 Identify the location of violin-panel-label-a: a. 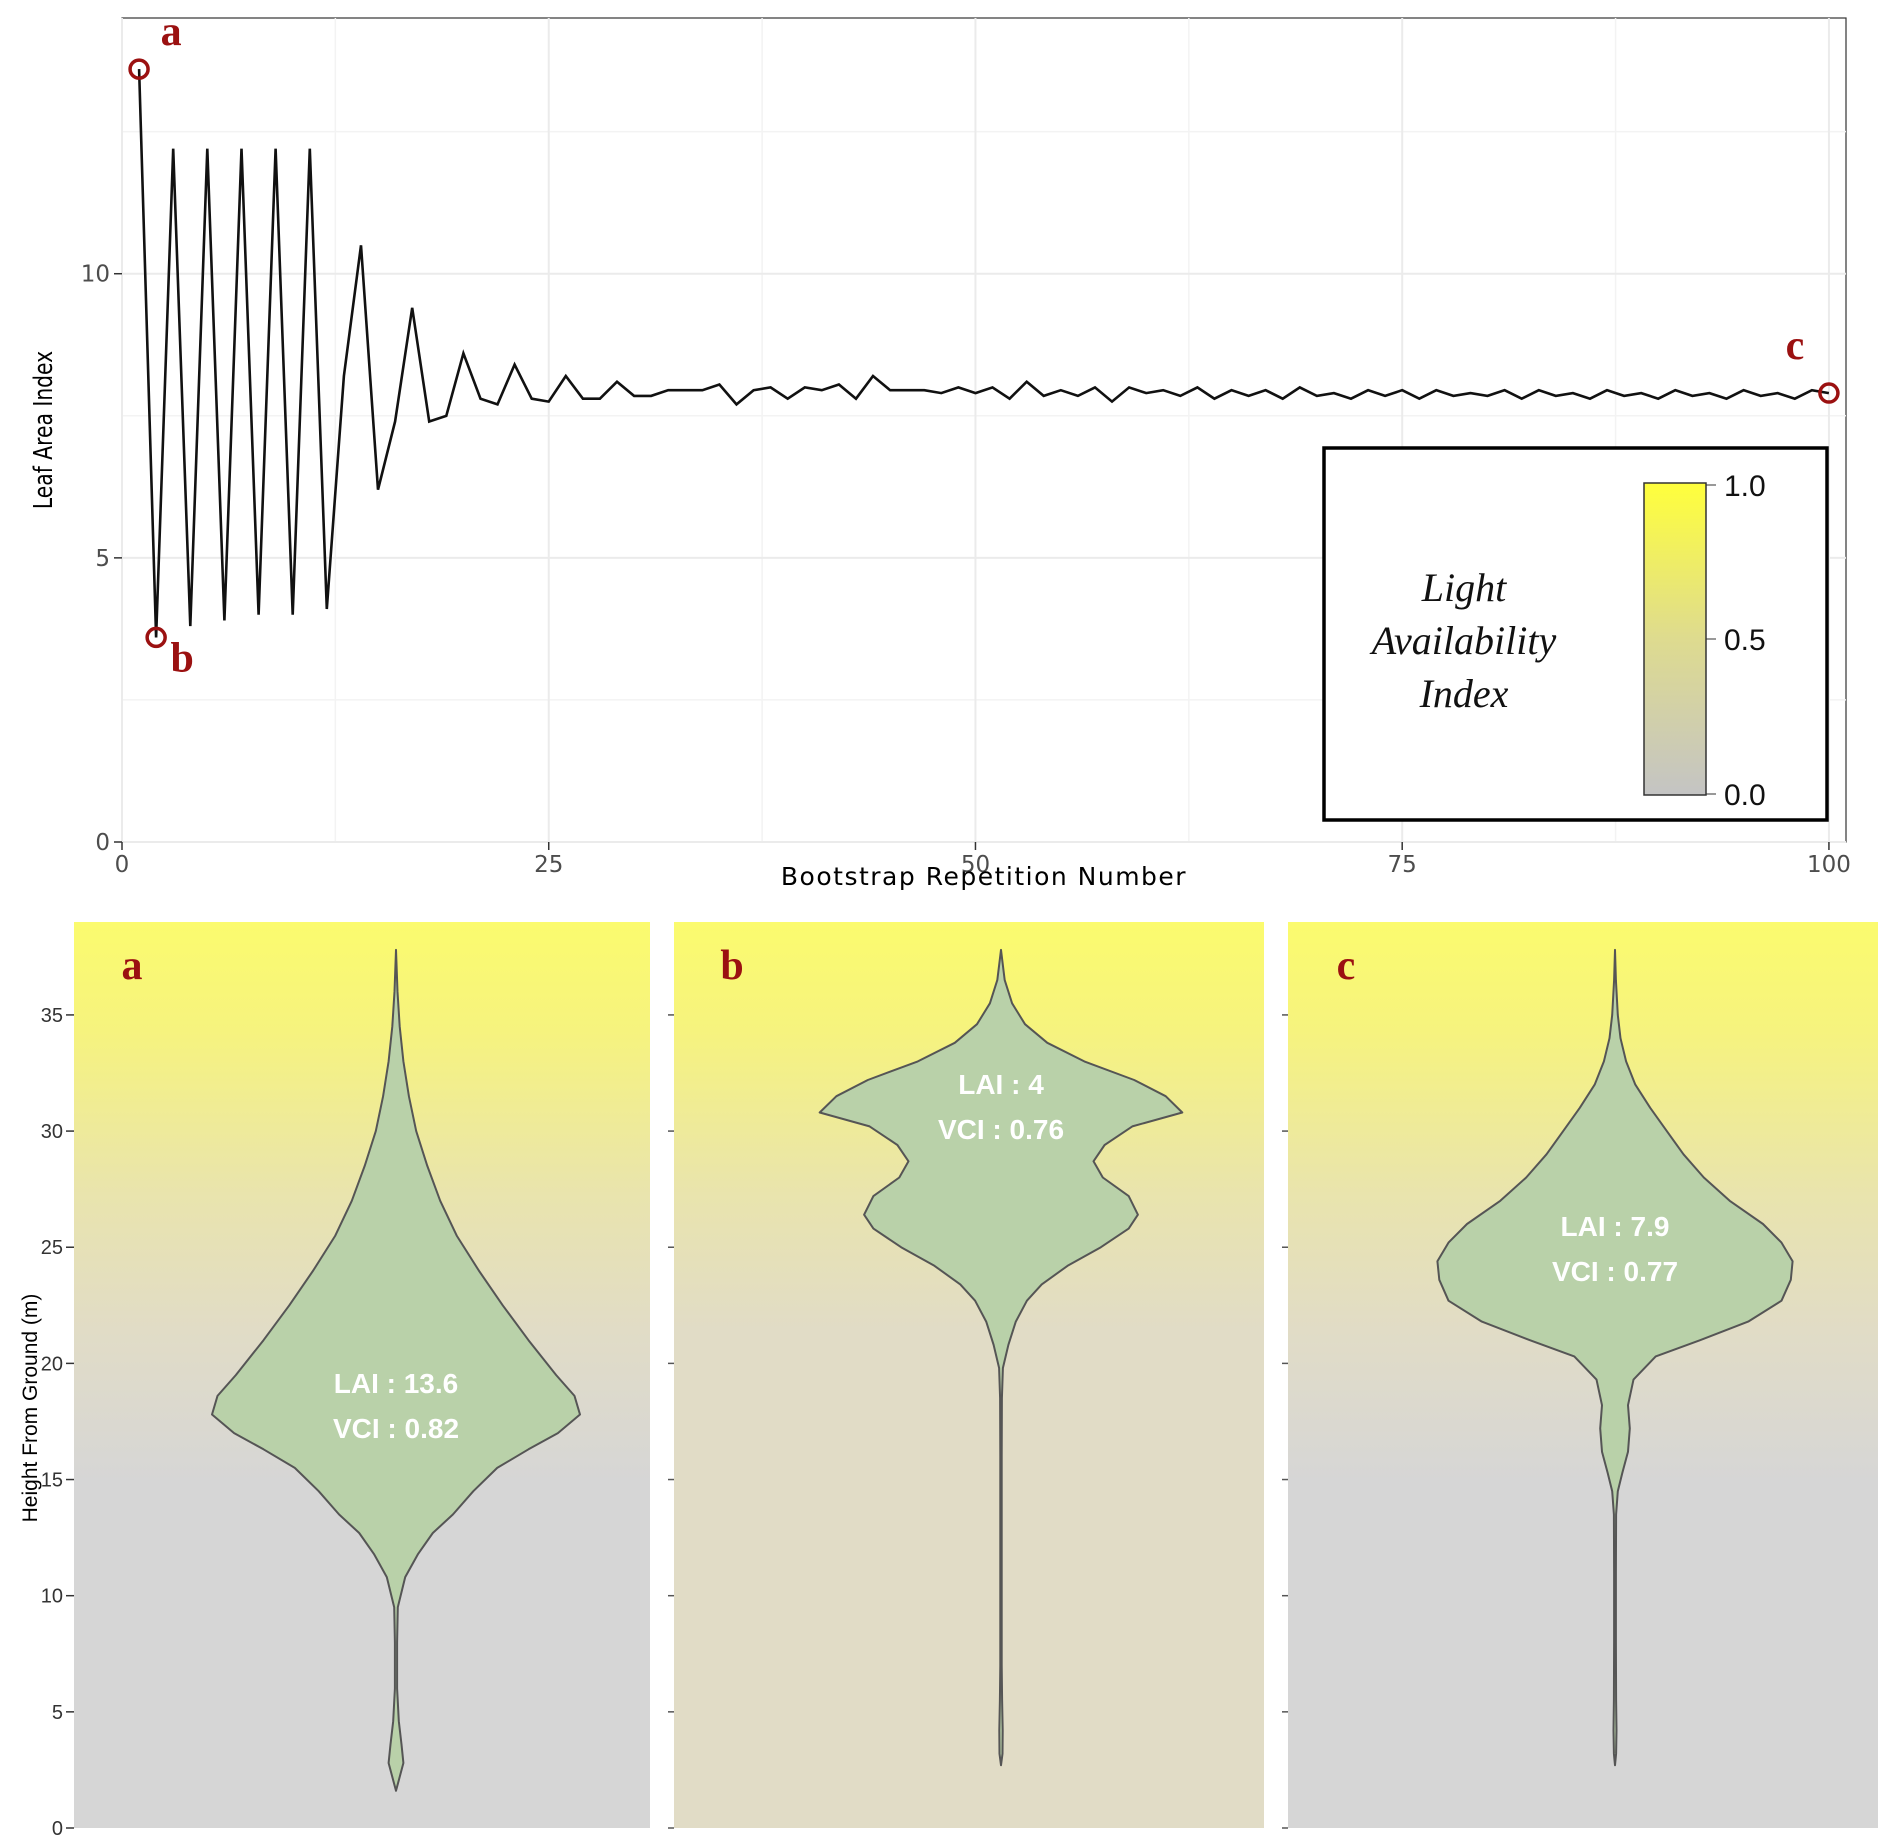
(132, 966).